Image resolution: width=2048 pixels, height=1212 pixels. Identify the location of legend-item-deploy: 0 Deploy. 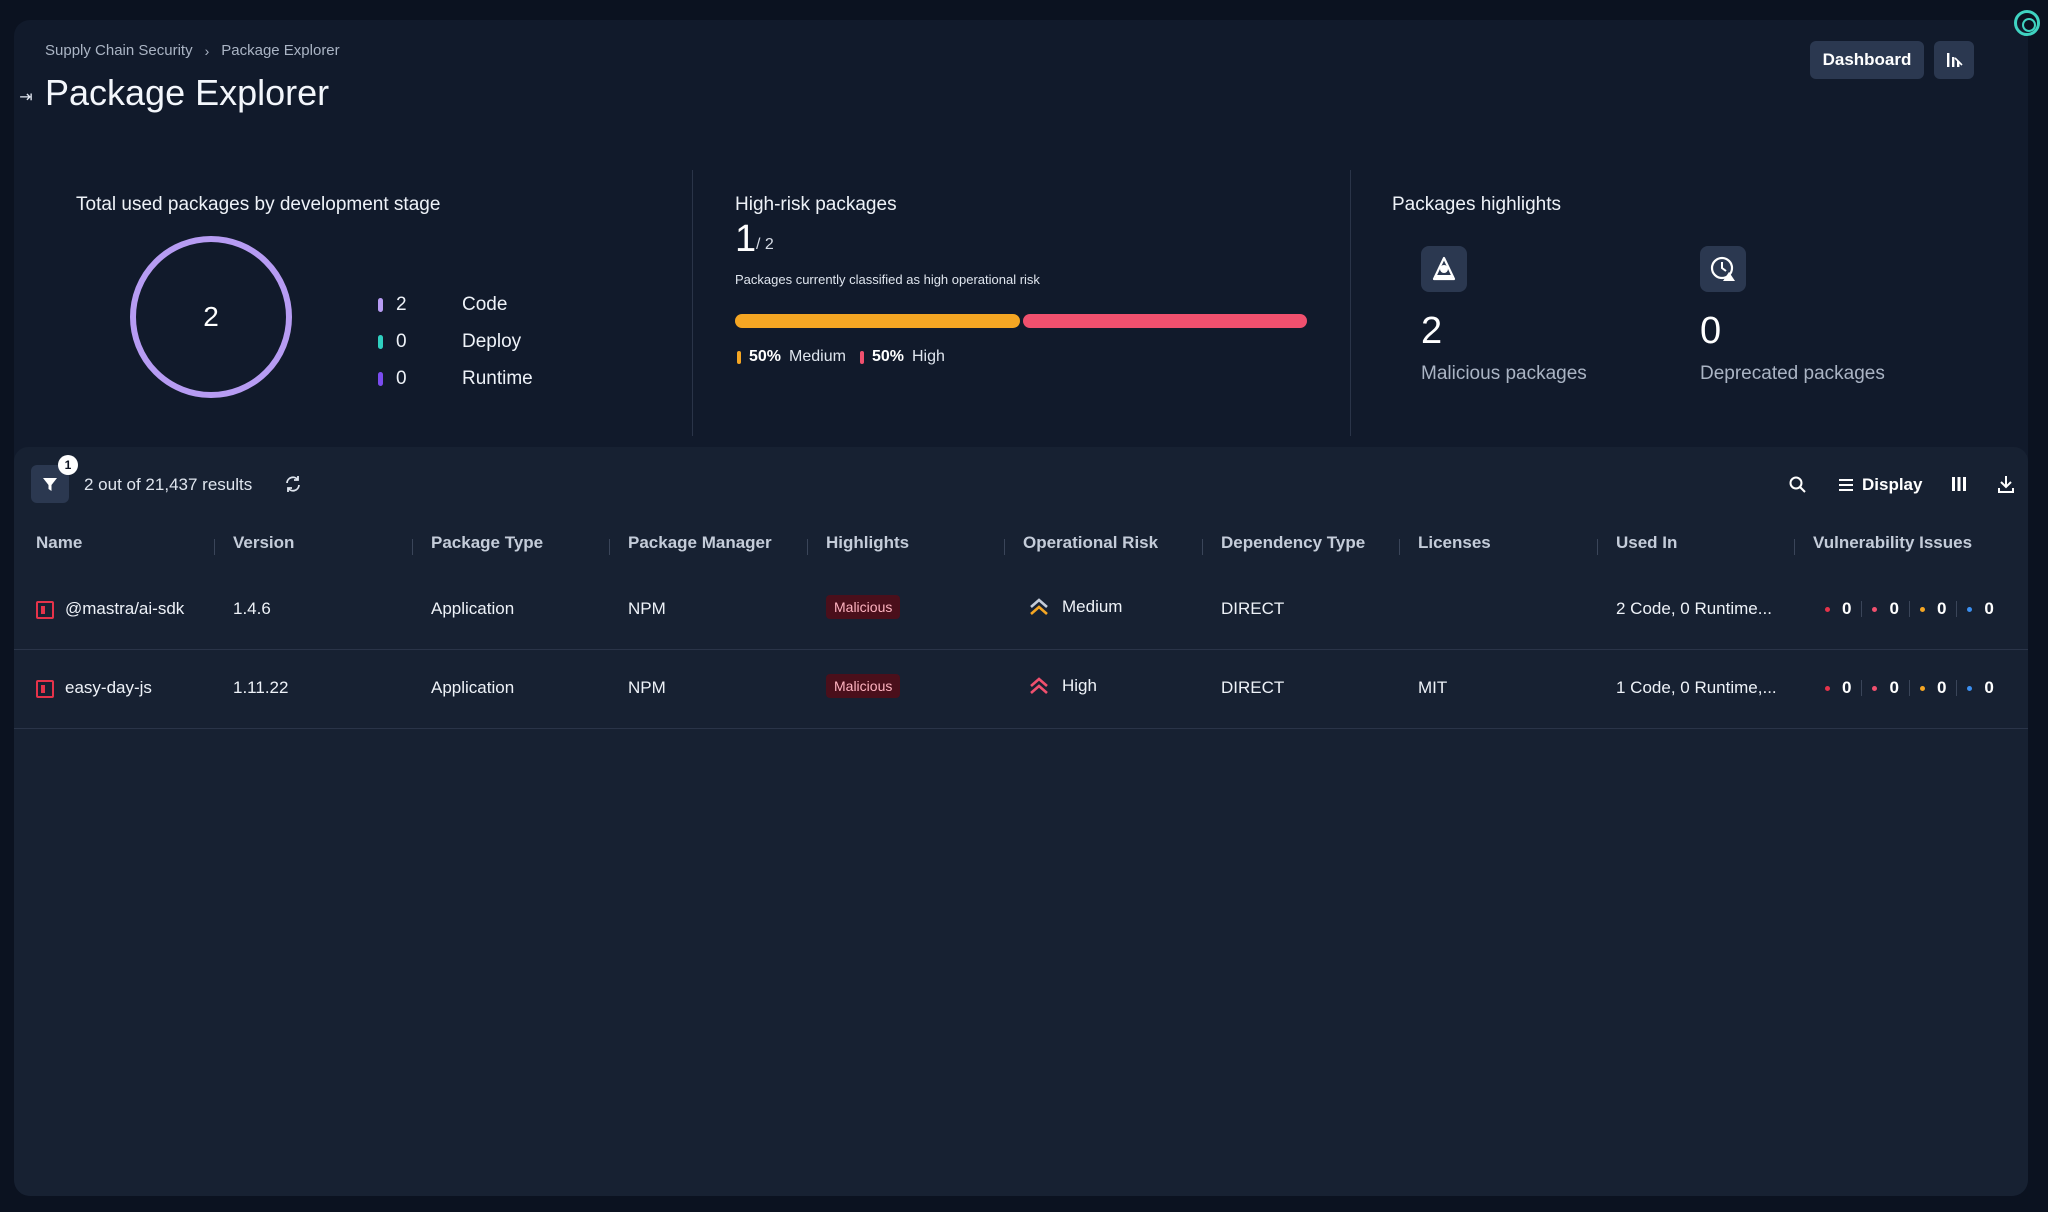
(455, 341).